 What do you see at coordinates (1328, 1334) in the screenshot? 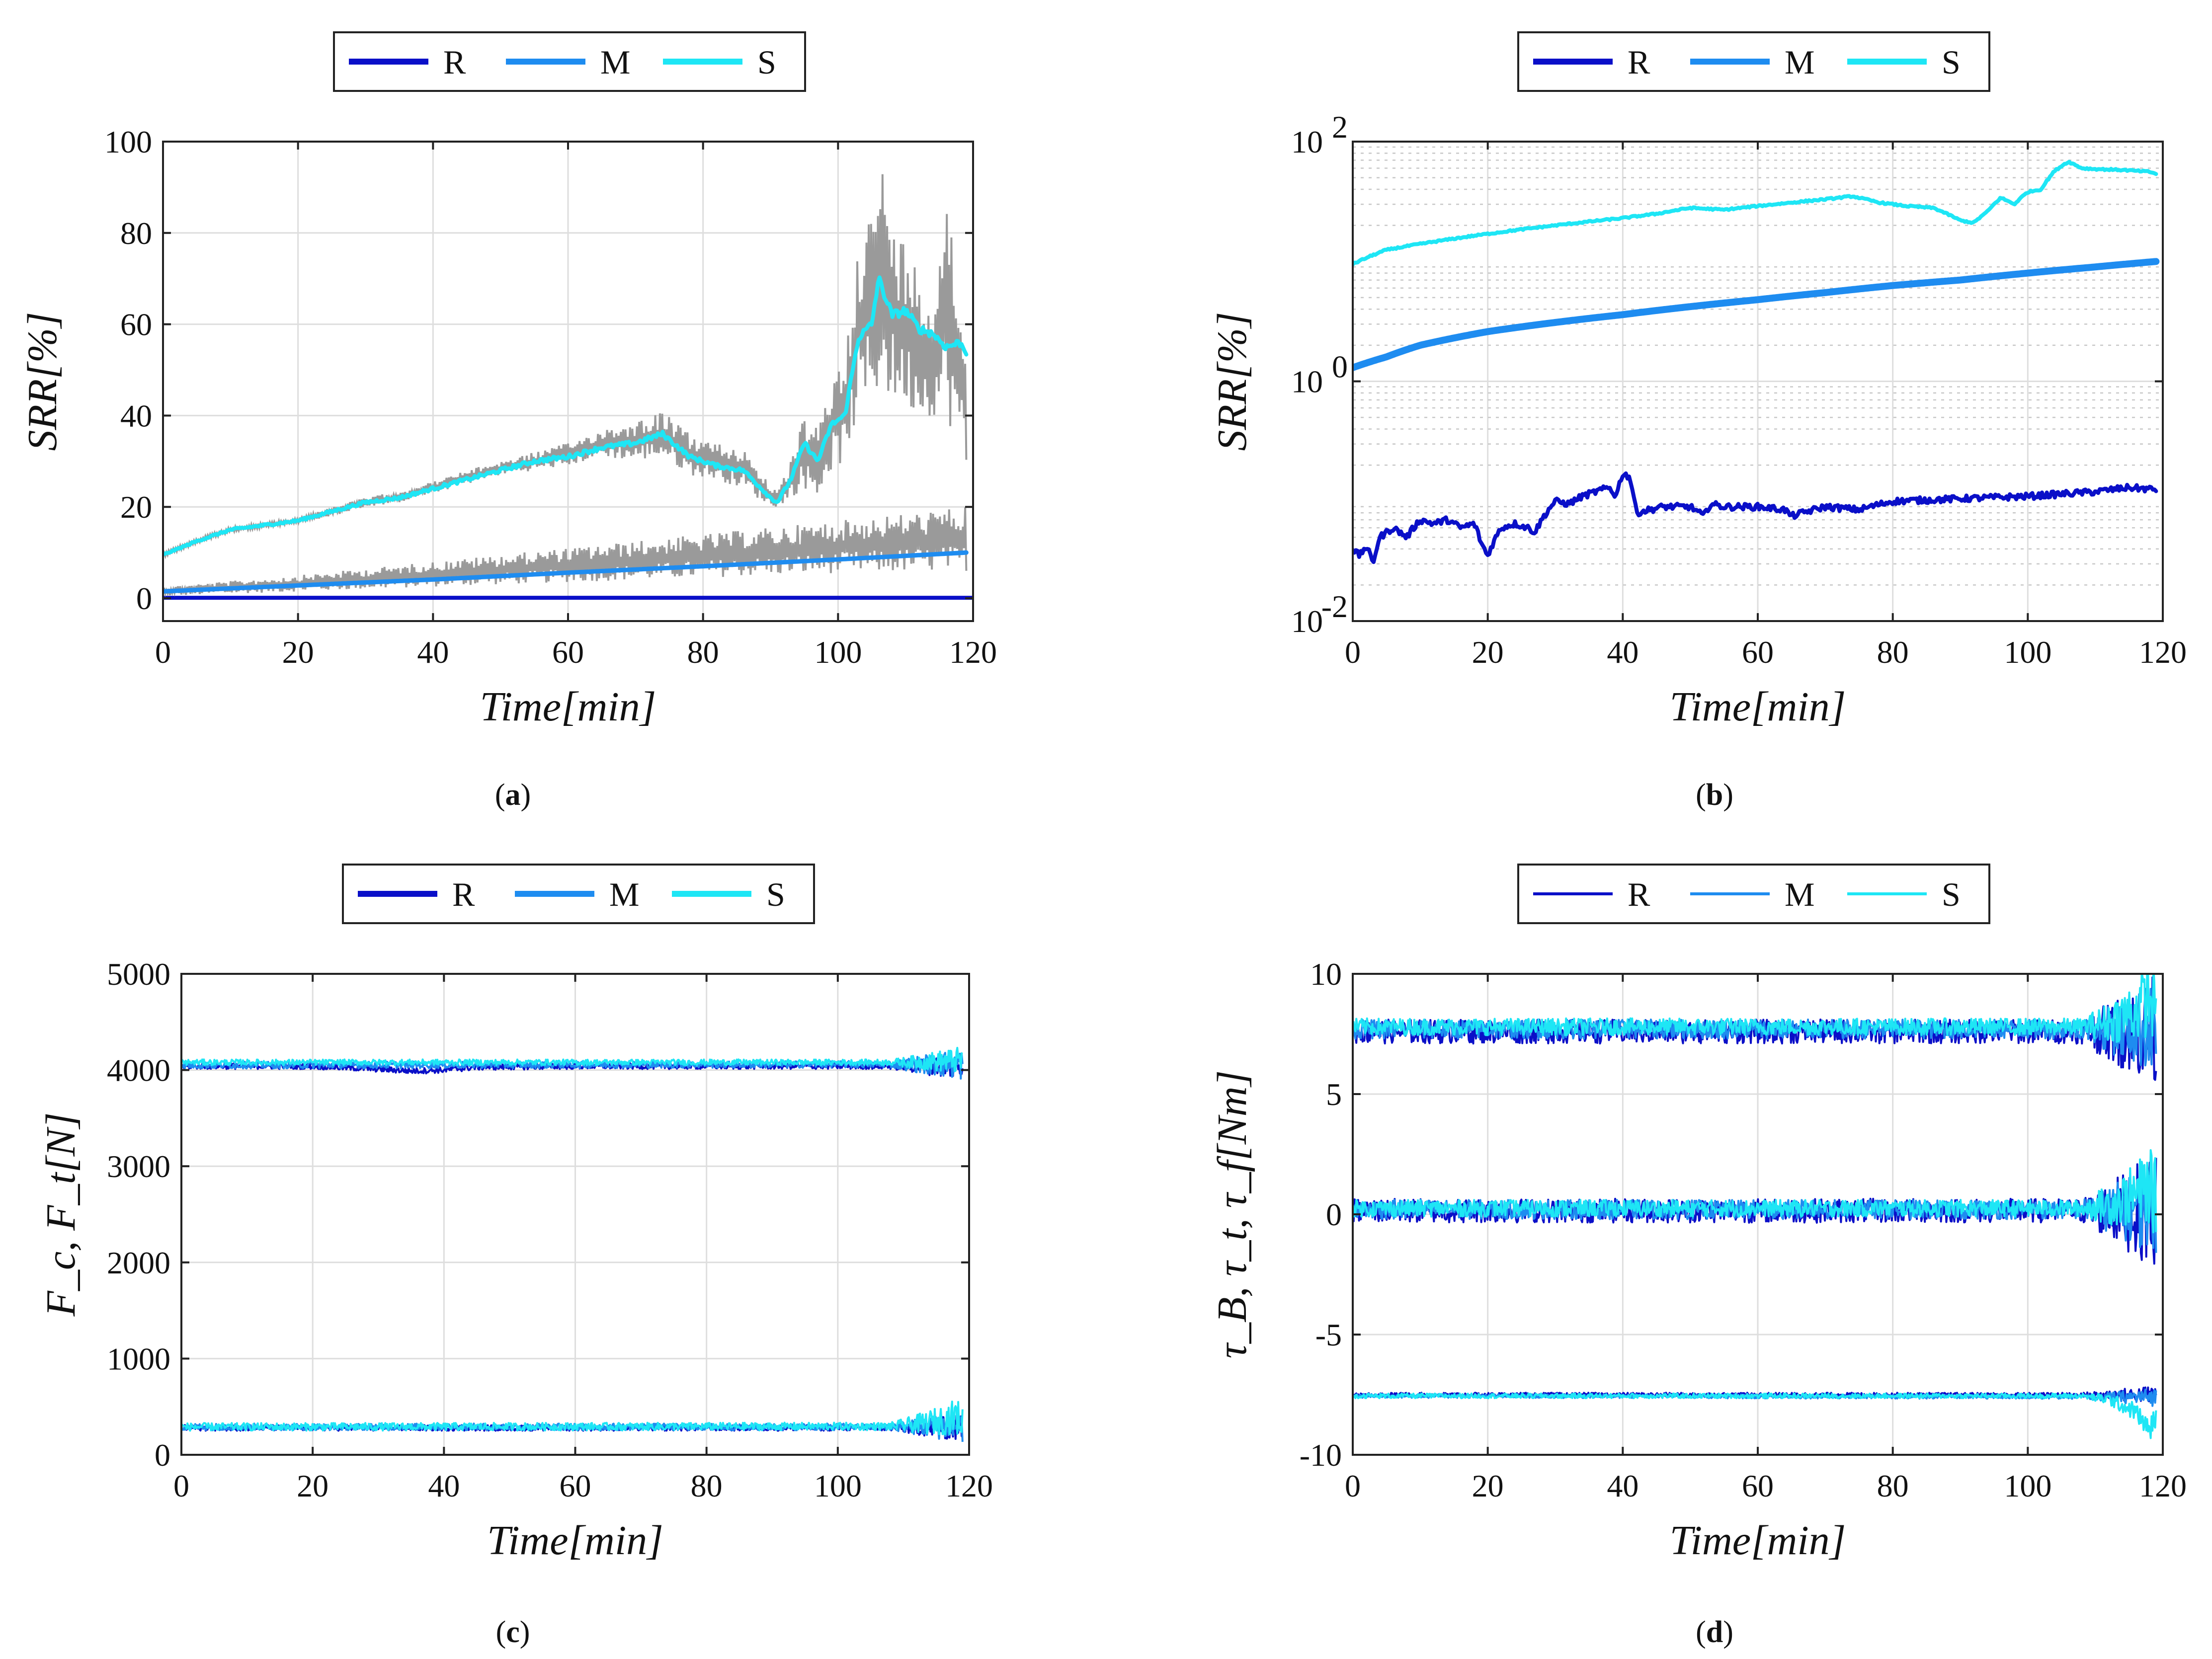
I see `ytick-label: -5` at bounding box center [1328, 1334].